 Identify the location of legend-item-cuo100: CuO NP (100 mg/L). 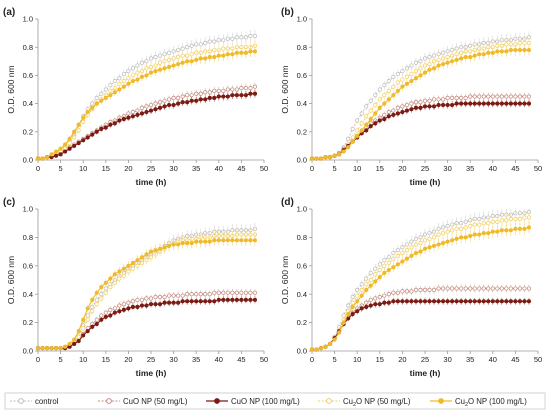
(253, 401).